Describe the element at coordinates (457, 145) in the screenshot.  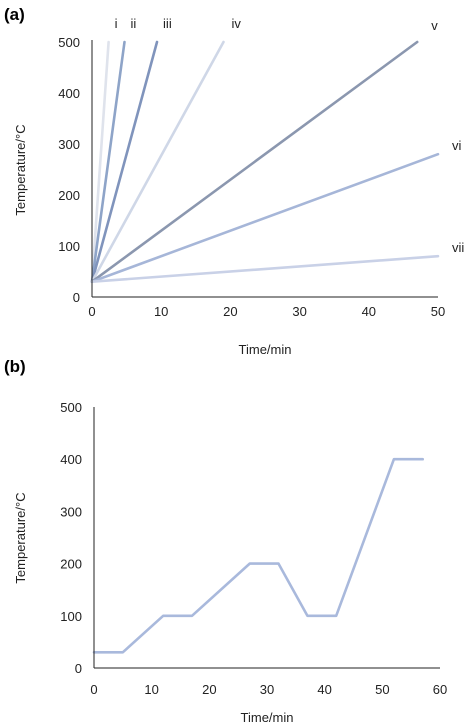
I see `panel-a-series-label-vi: vi` at that location.